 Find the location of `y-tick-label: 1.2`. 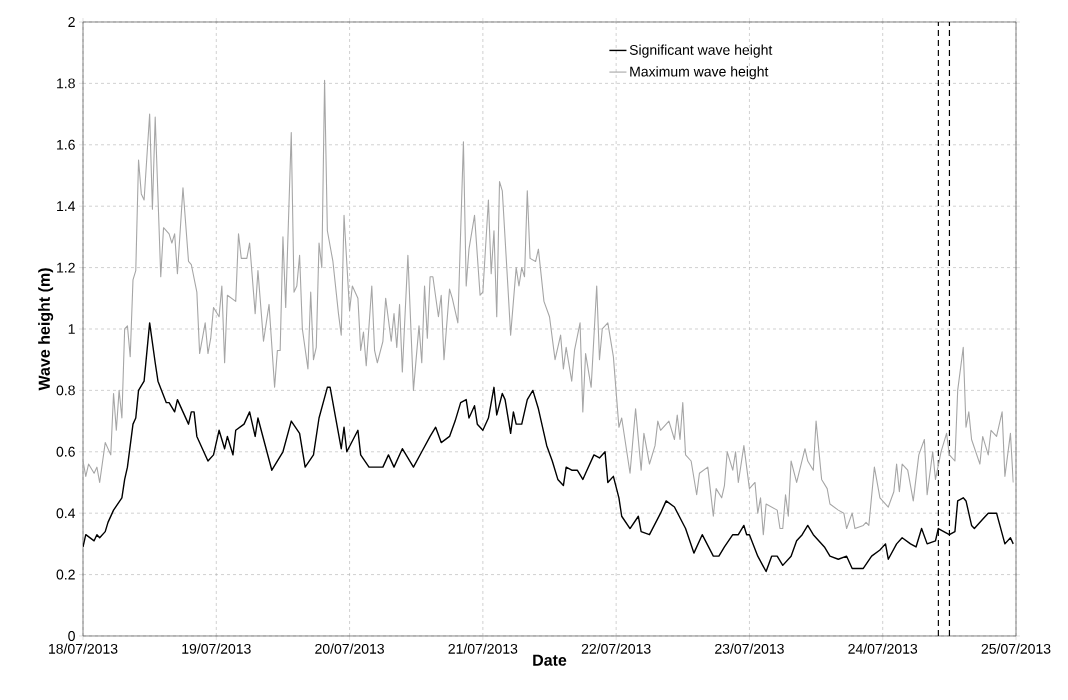

y-tick-label: 1.2 is located at coordinates (66, 267).